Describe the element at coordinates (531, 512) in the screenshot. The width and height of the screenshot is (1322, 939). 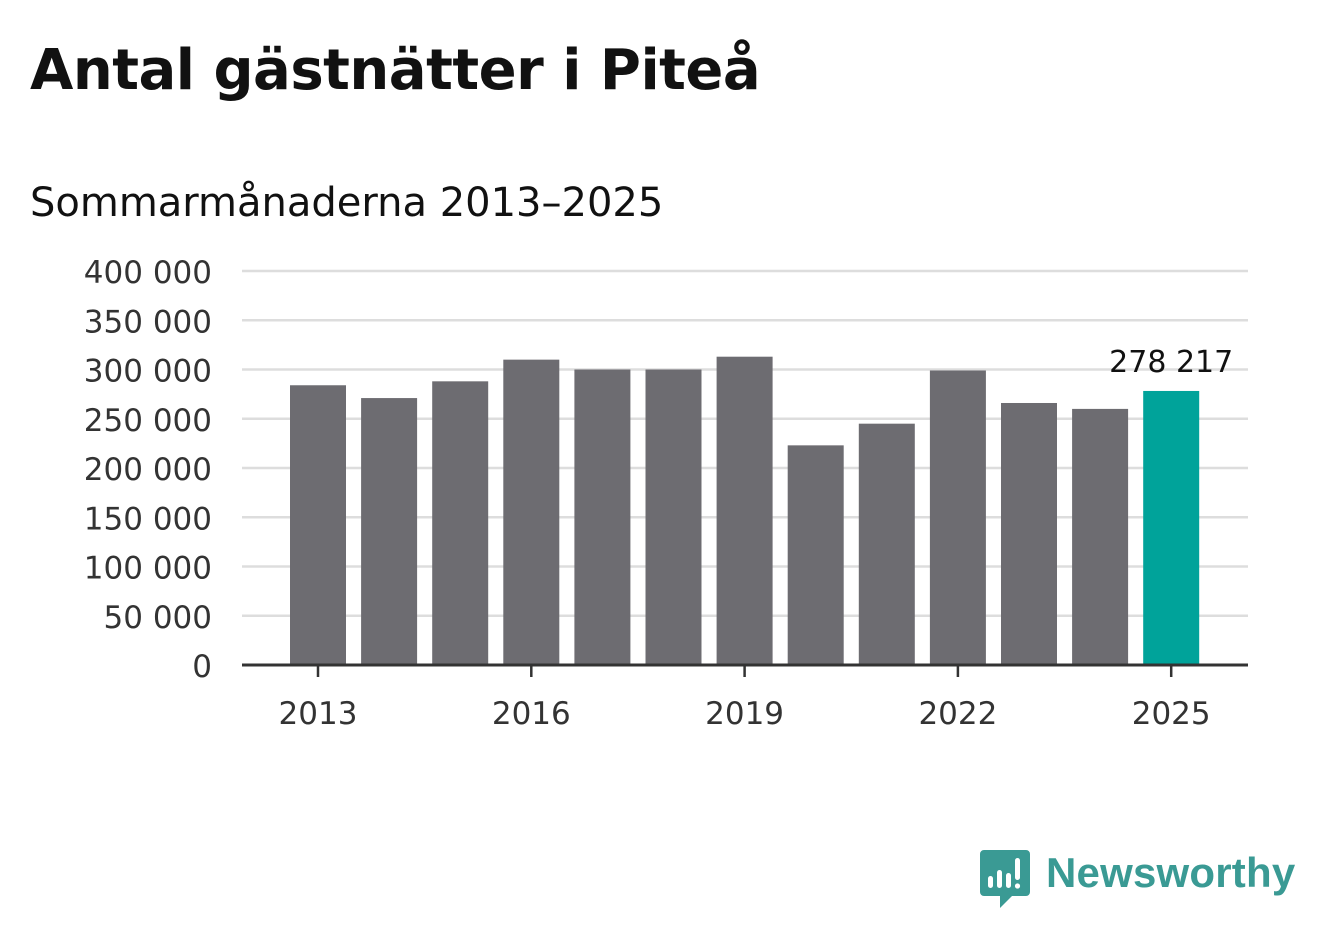
I see `bar-2016` at that location.